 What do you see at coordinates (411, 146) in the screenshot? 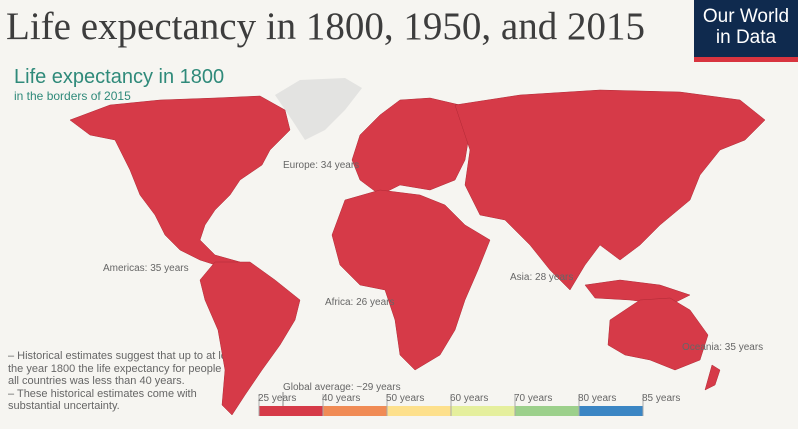
I see `europe` at bounding box center [411, 146].